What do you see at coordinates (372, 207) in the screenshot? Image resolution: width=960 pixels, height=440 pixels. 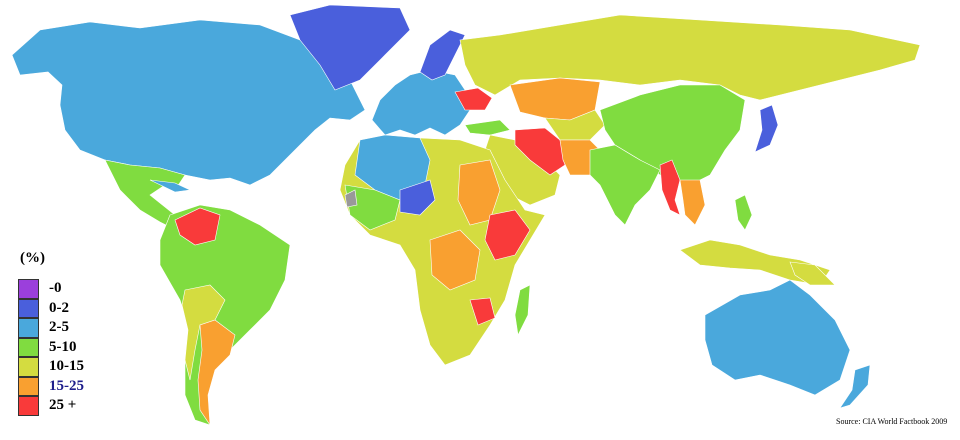 I see `region-west-africa` at bounding box center [372, 207].